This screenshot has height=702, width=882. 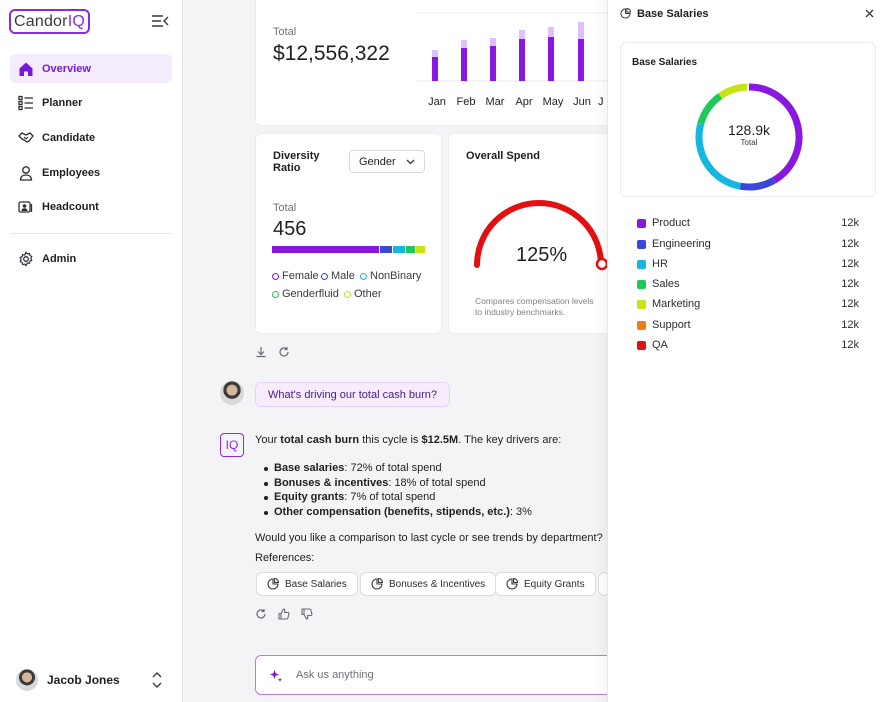 I want to click on pie-chart-icon, so click(x=377, y=584).